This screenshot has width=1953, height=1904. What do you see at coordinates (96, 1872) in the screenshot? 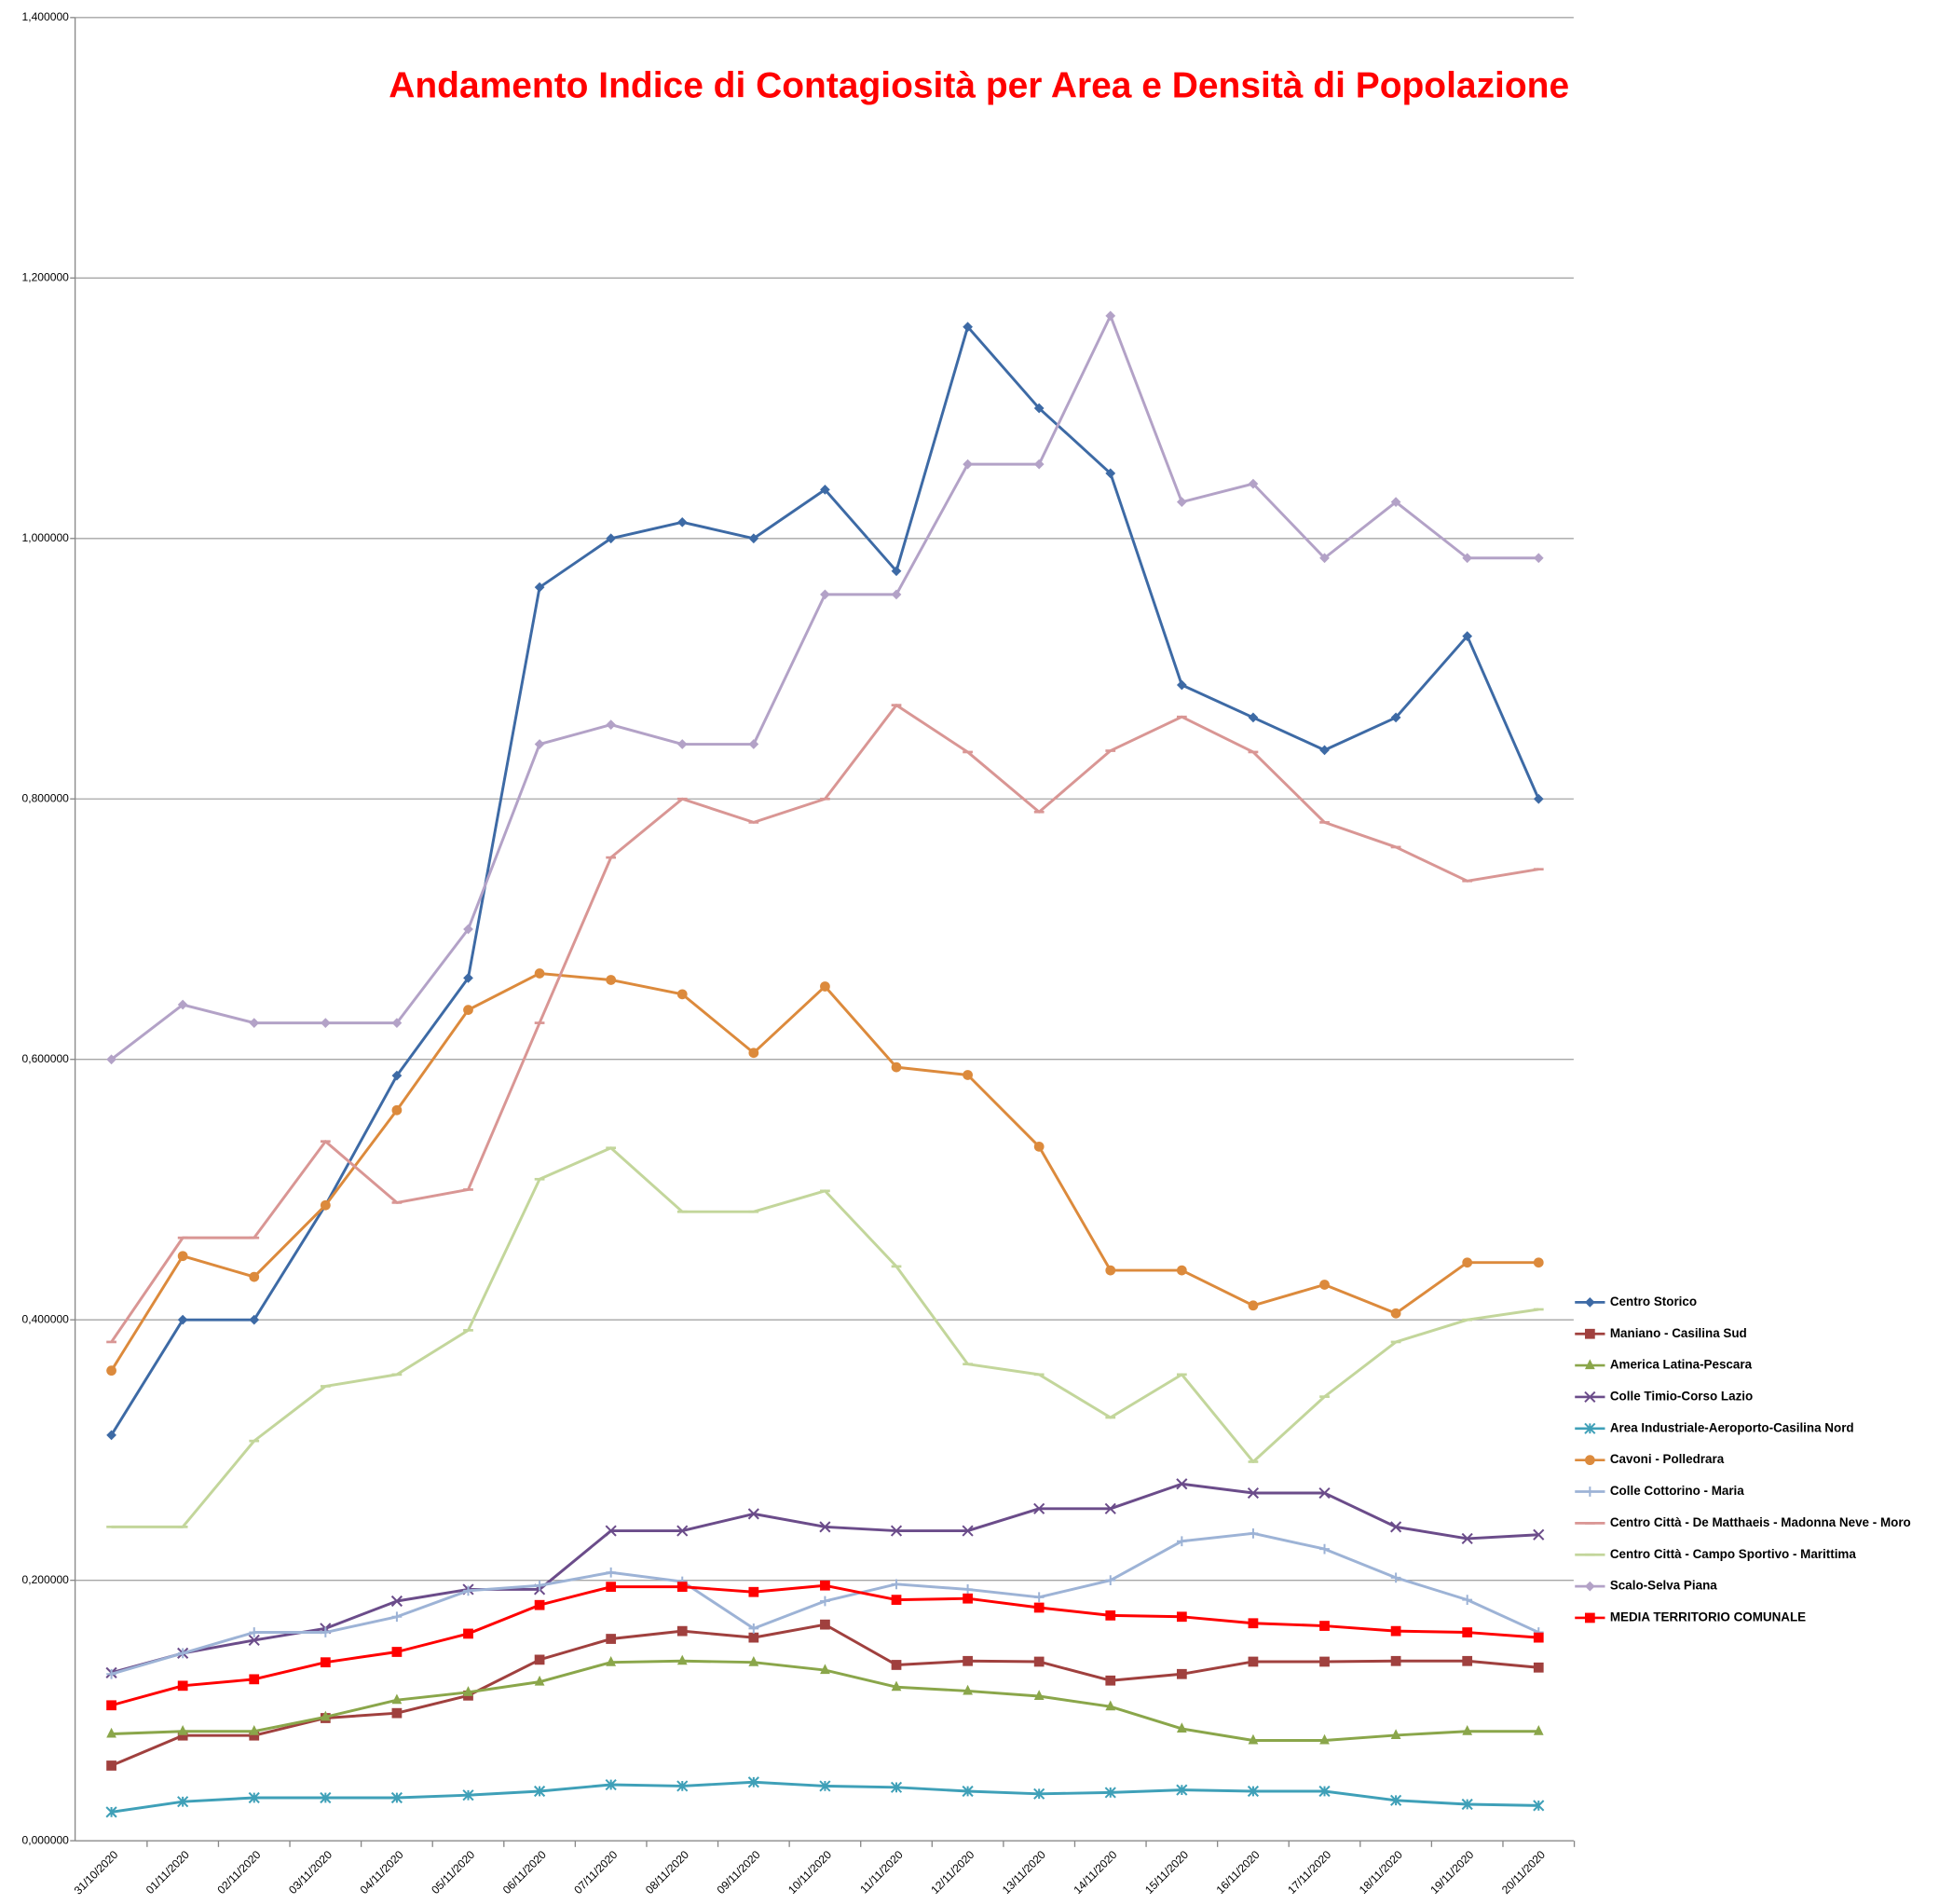
I see `x-tick-label: 31/10/2020` at bounding box center [96, 1872].